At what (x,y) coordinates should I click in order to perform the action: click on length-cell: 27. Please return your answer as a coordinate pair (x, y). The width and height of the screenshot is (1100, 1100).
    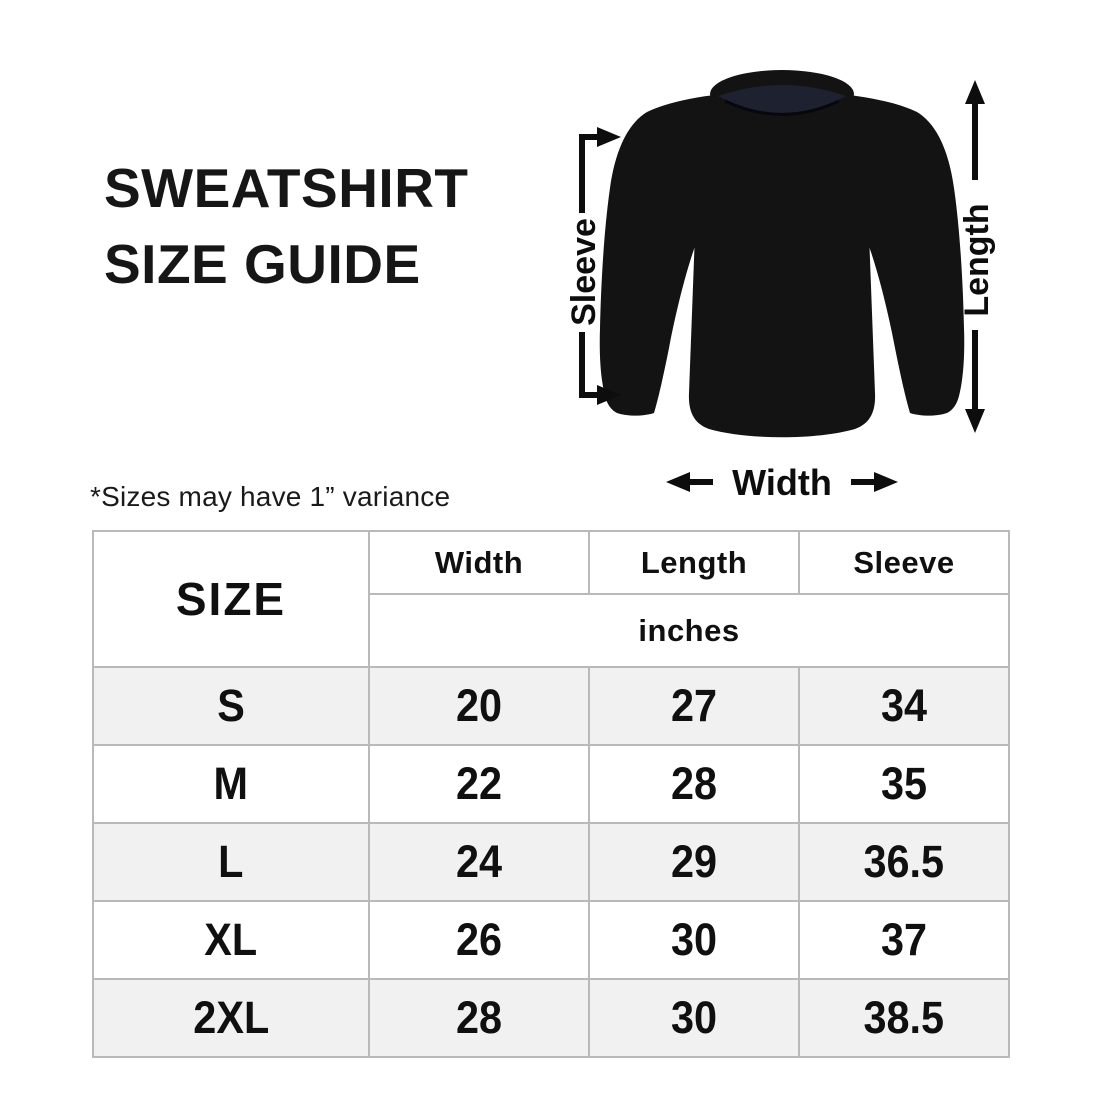
    Looking at the image, I should click on (694, 706).